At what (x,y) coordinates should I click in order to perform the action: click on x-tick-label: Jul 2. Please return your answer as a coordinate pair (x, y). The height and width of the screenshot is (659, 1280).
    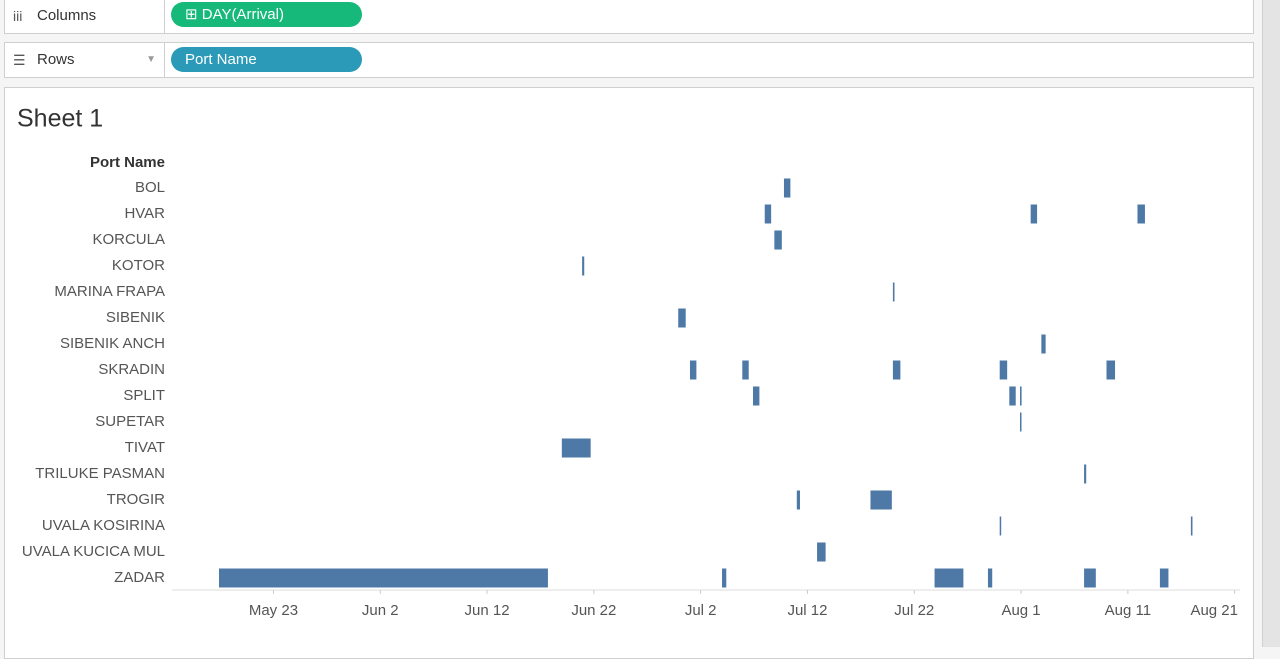
    Looking at the image, I should click on (701, 610).